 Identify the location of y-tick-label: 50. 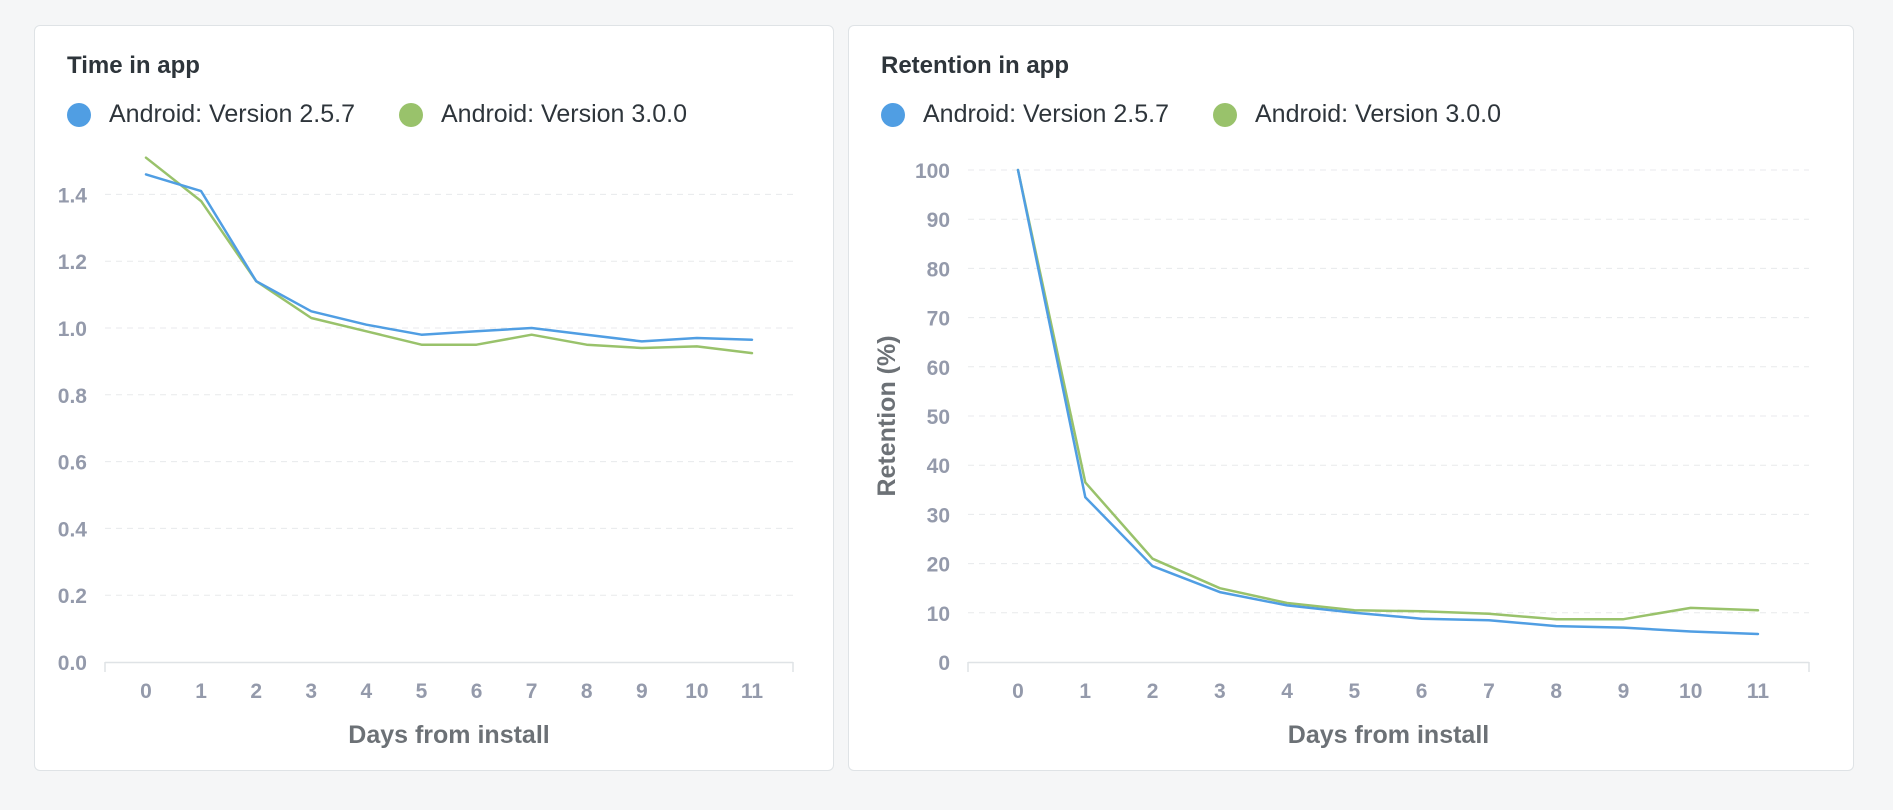
(938, 417).